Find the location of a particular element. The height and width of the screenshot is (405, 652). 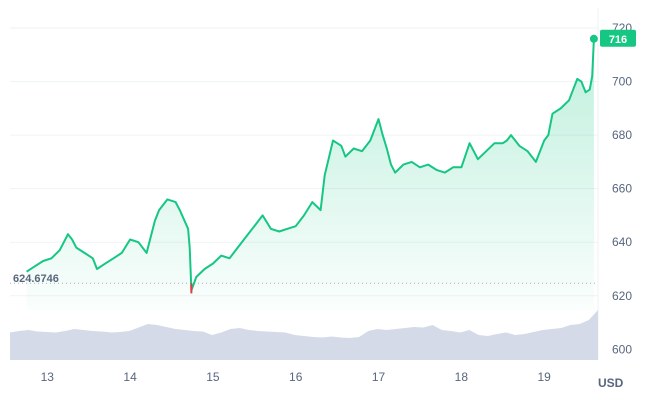

x-tick-label: 14 is located at coordinates (130, 377).